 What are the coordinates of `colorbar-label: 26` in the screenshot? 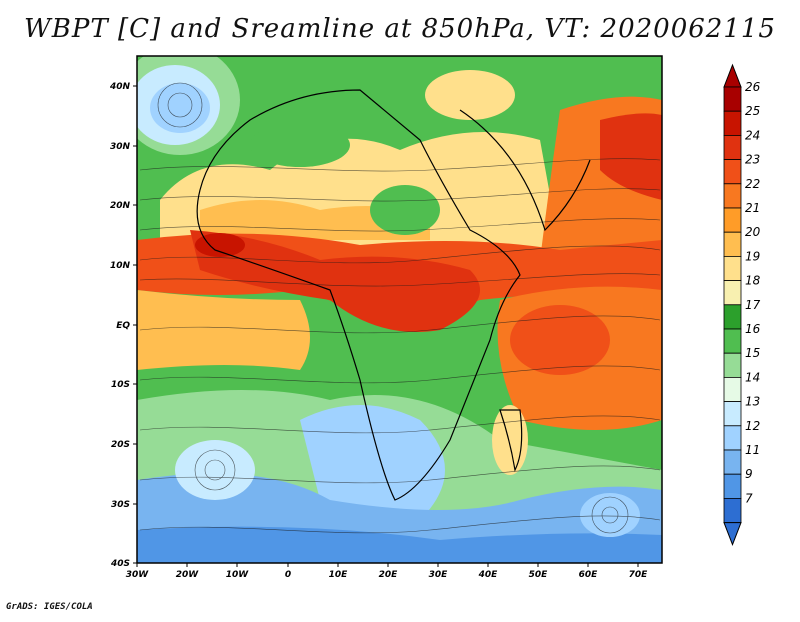 It's located at (753, 87).